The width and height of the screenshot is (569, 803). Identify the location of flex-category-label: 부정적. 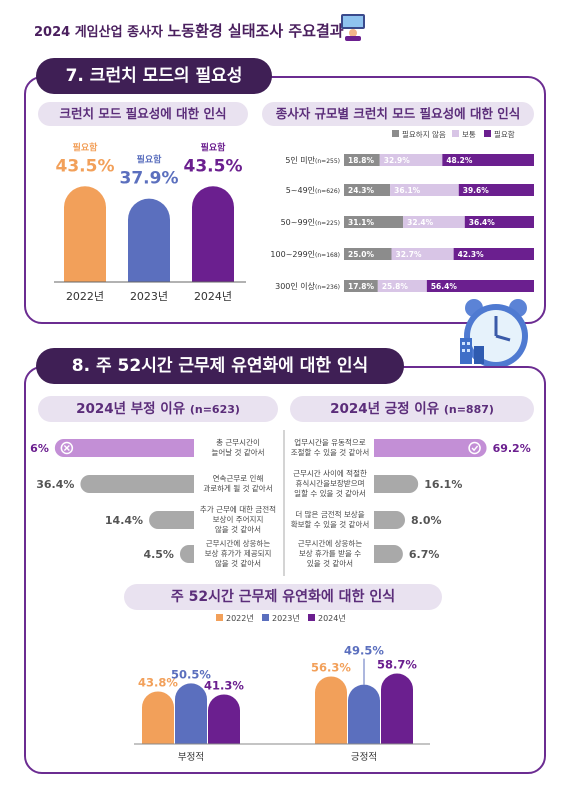
(191, 757).